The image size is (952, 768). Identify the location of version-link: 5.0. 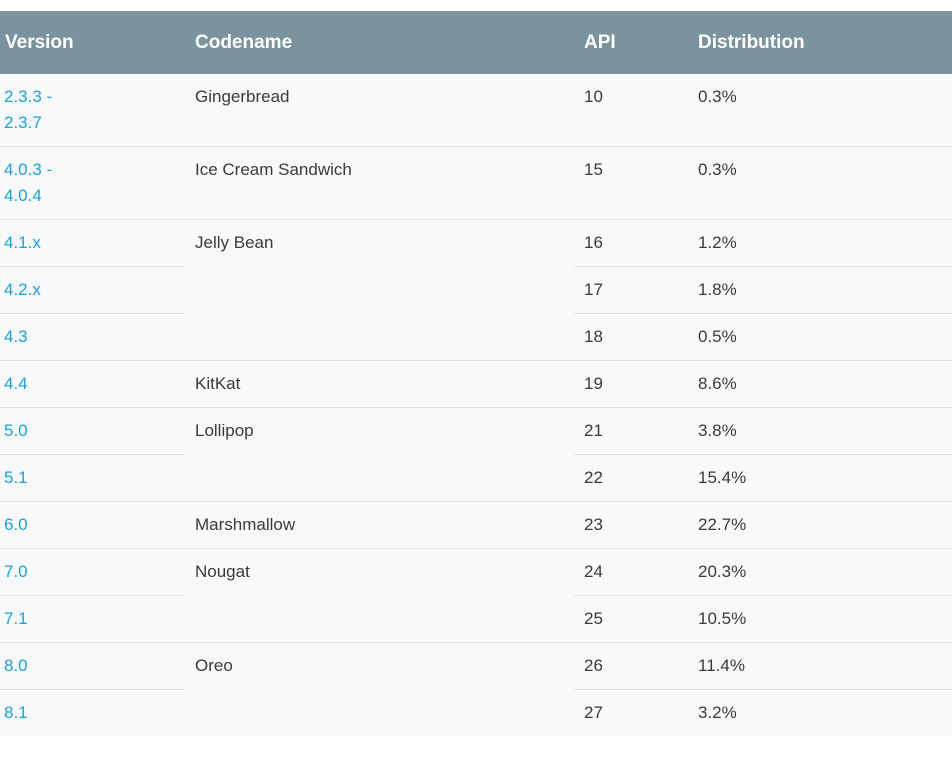
(92, 431).